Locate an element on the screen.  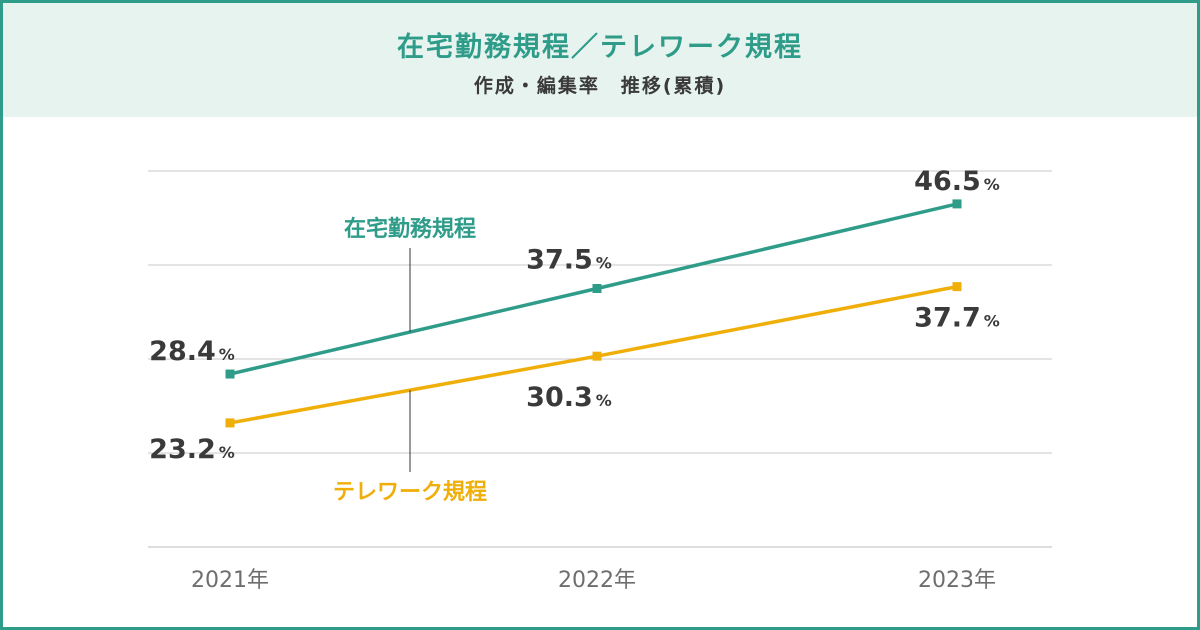
data-label: 30.3% is located at coordinates (569, 397).